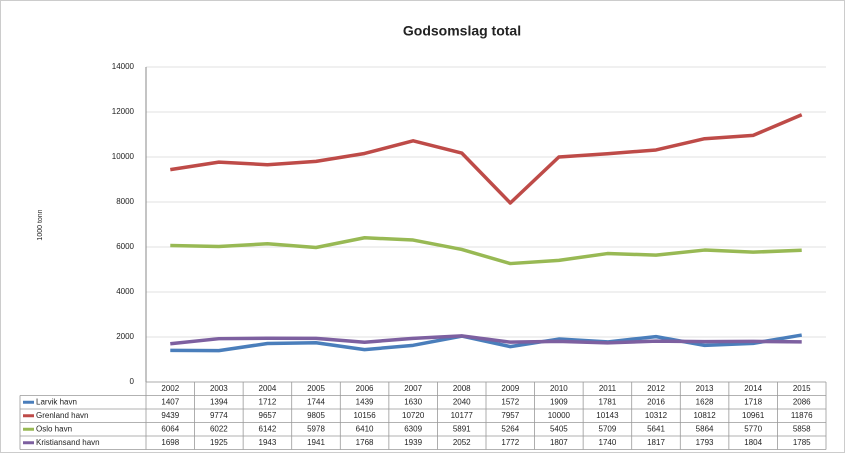 The height and width of the screenshot is (453, 845). I want to click on x-tick-label: 2010, so click(559, 388).